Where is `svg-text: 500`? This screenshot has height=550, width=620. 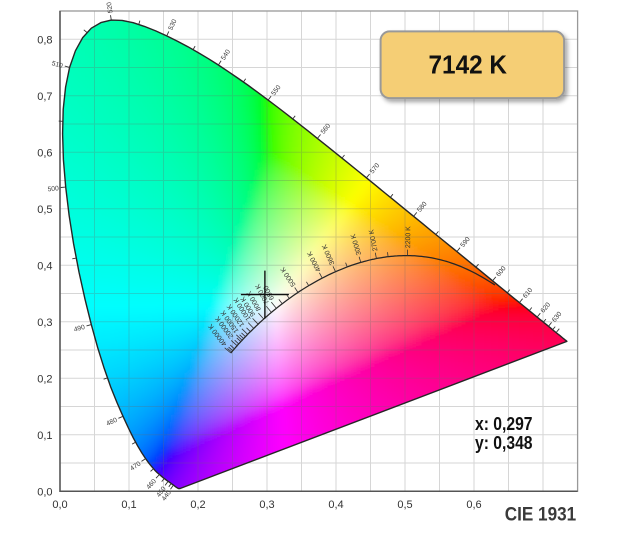
svg-text: 500 is located at coordinates (53, 189).